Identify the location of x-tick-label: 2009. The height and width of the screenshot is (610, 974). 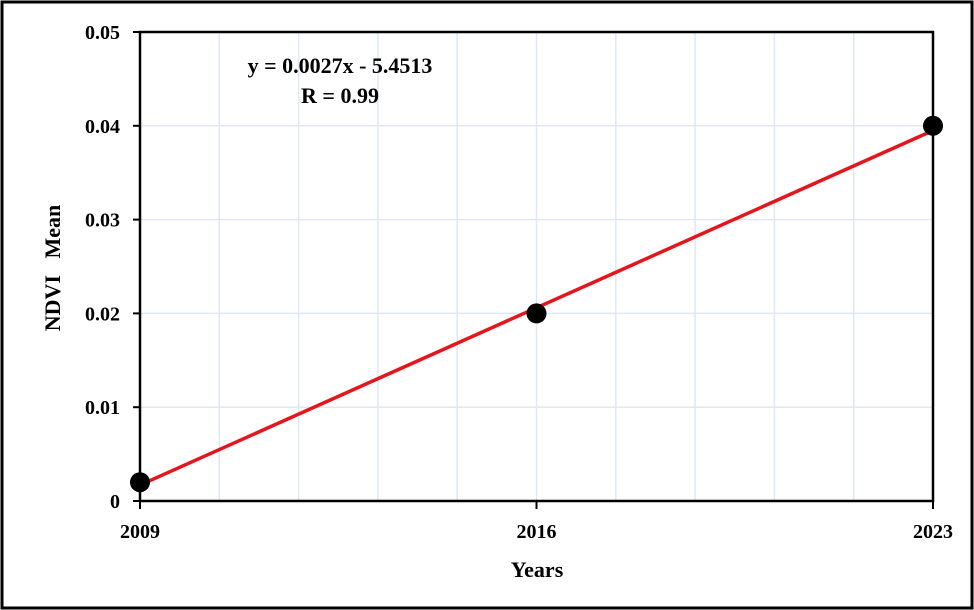
(140, 532).